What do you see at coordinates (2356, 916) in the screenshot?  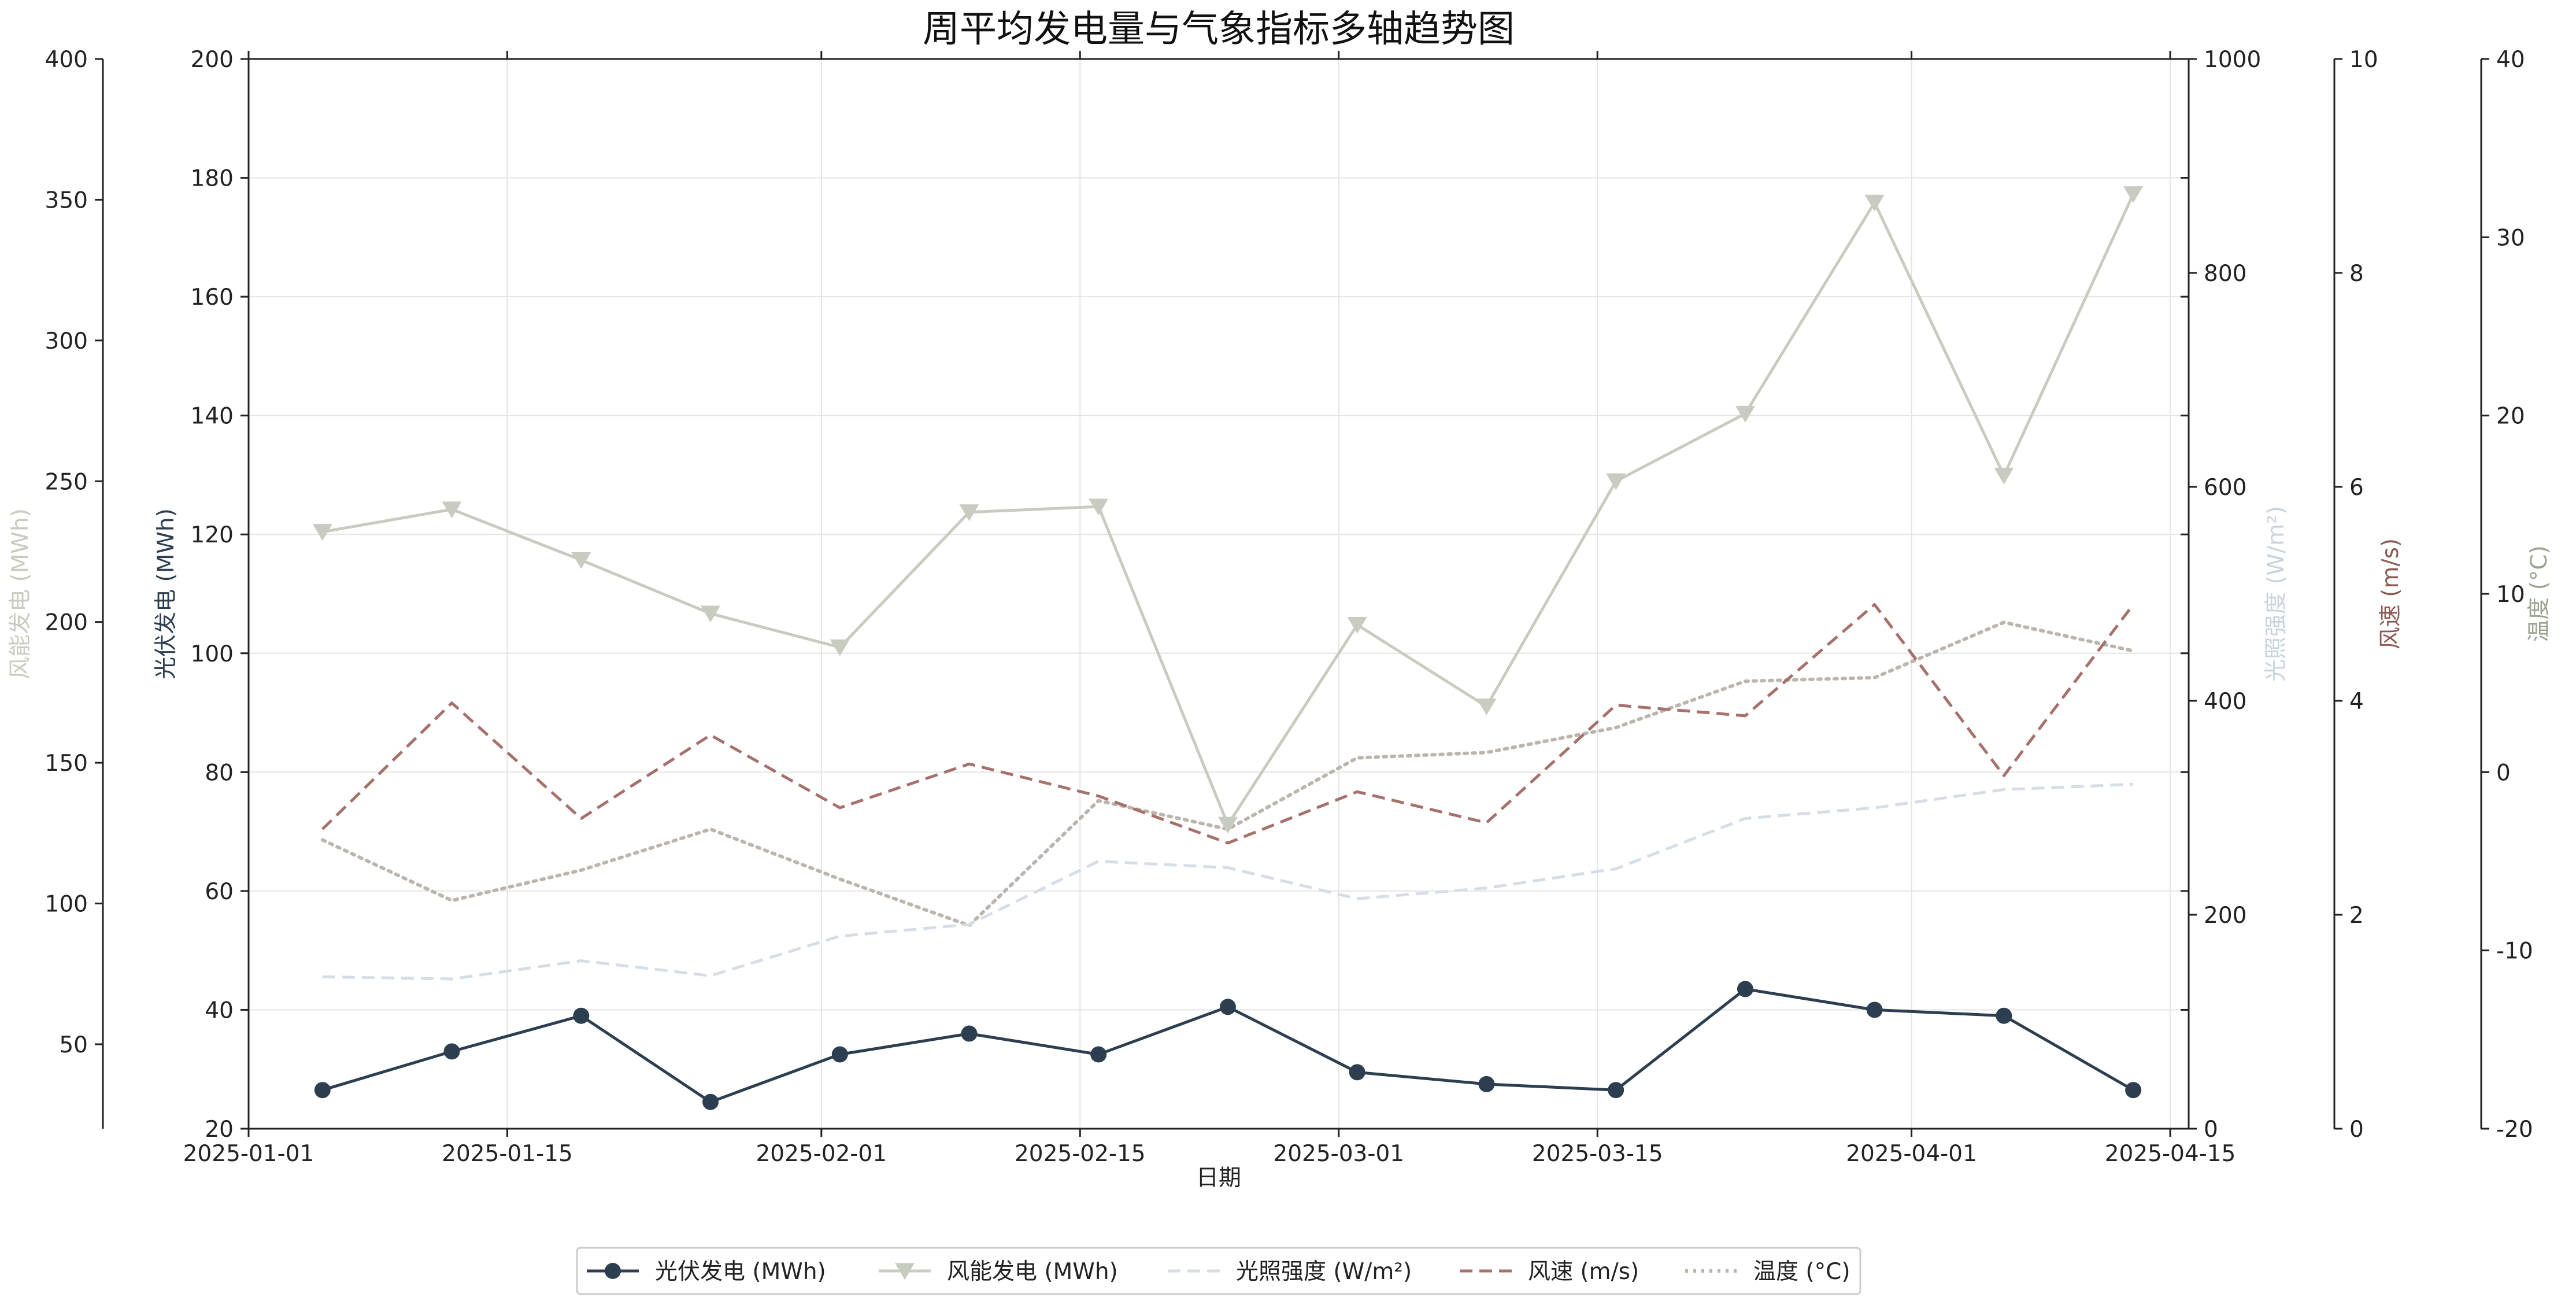 I see `y-tick-label-ws: 2` at bounding box center [2356, 916].